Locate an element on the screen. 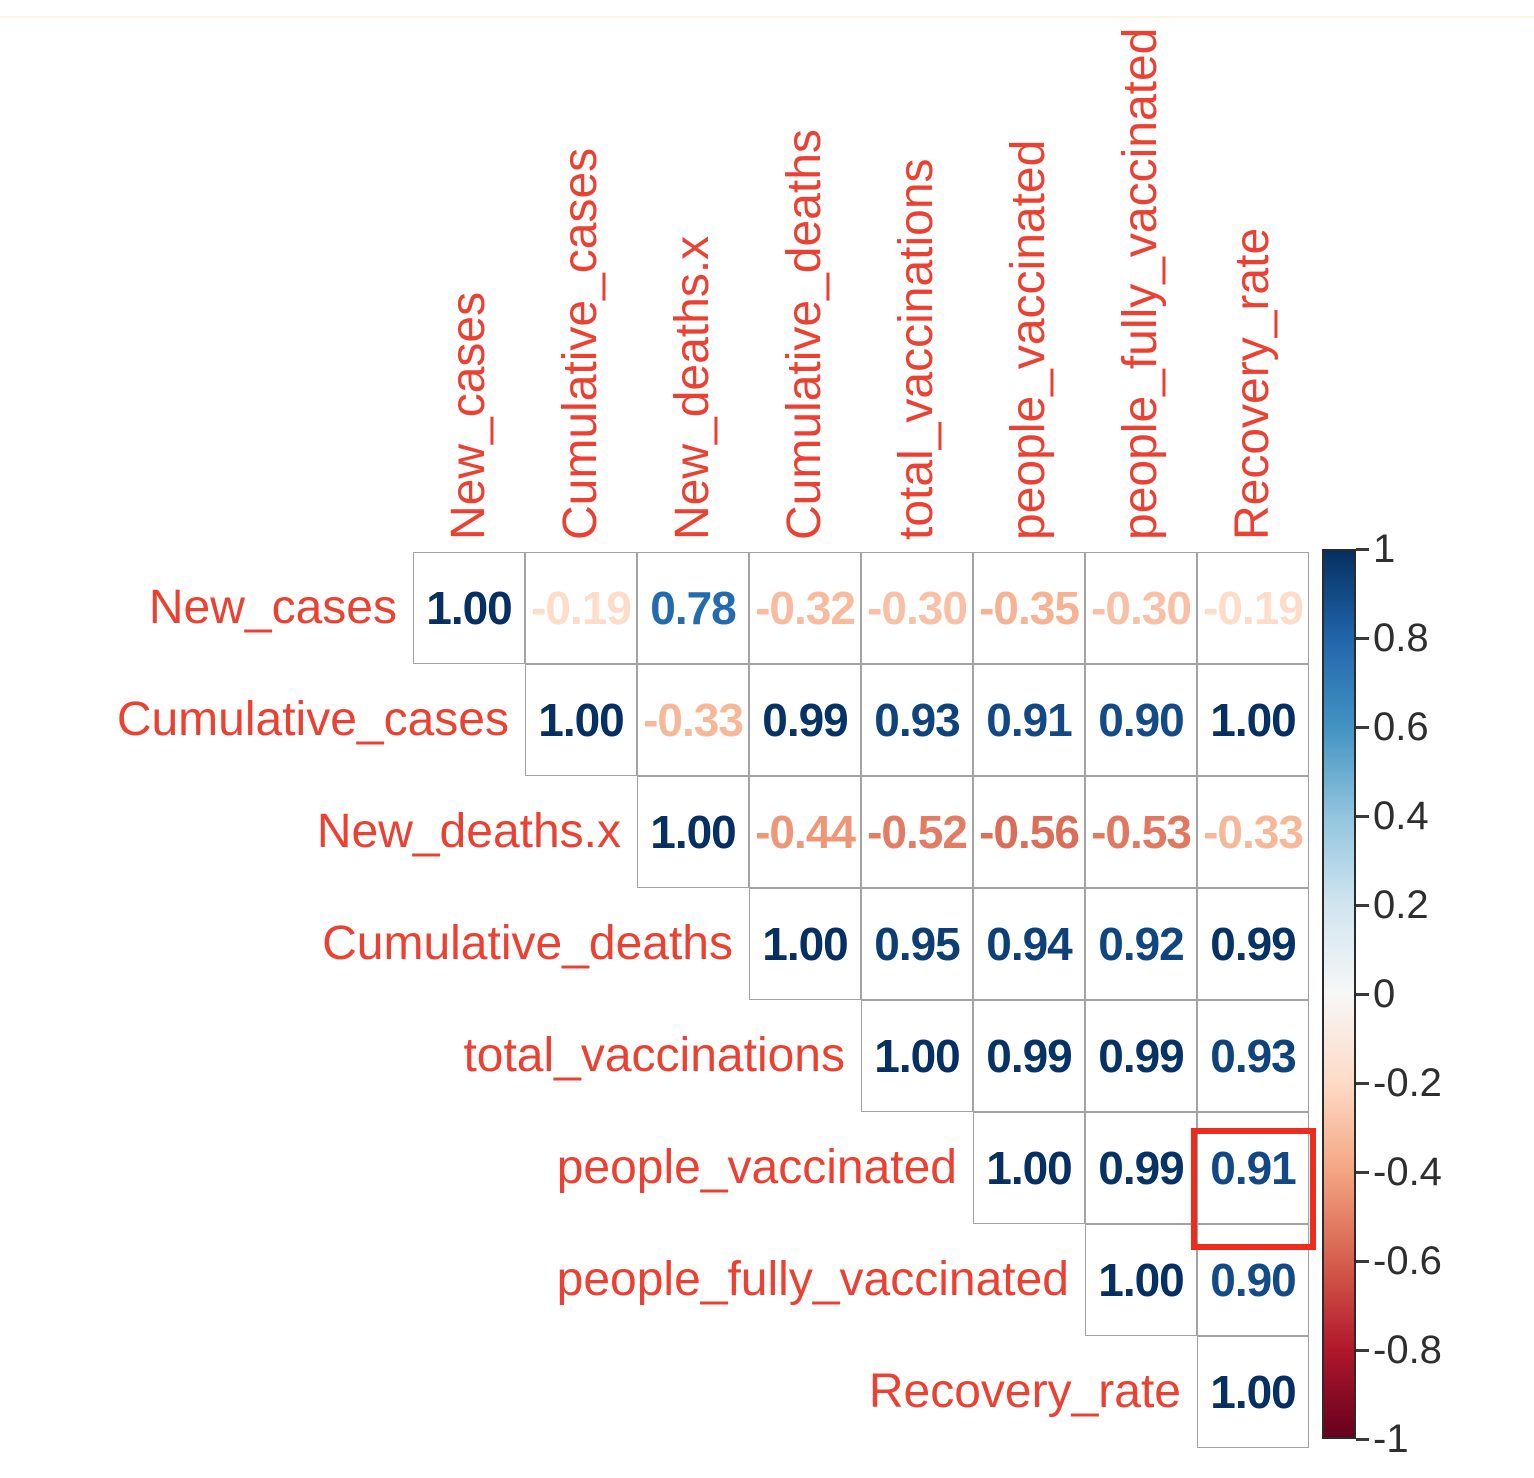 This screenshot has height=1478, width=1534. matrix-cell-value: -0.32 is located at coordinates (805, 608).